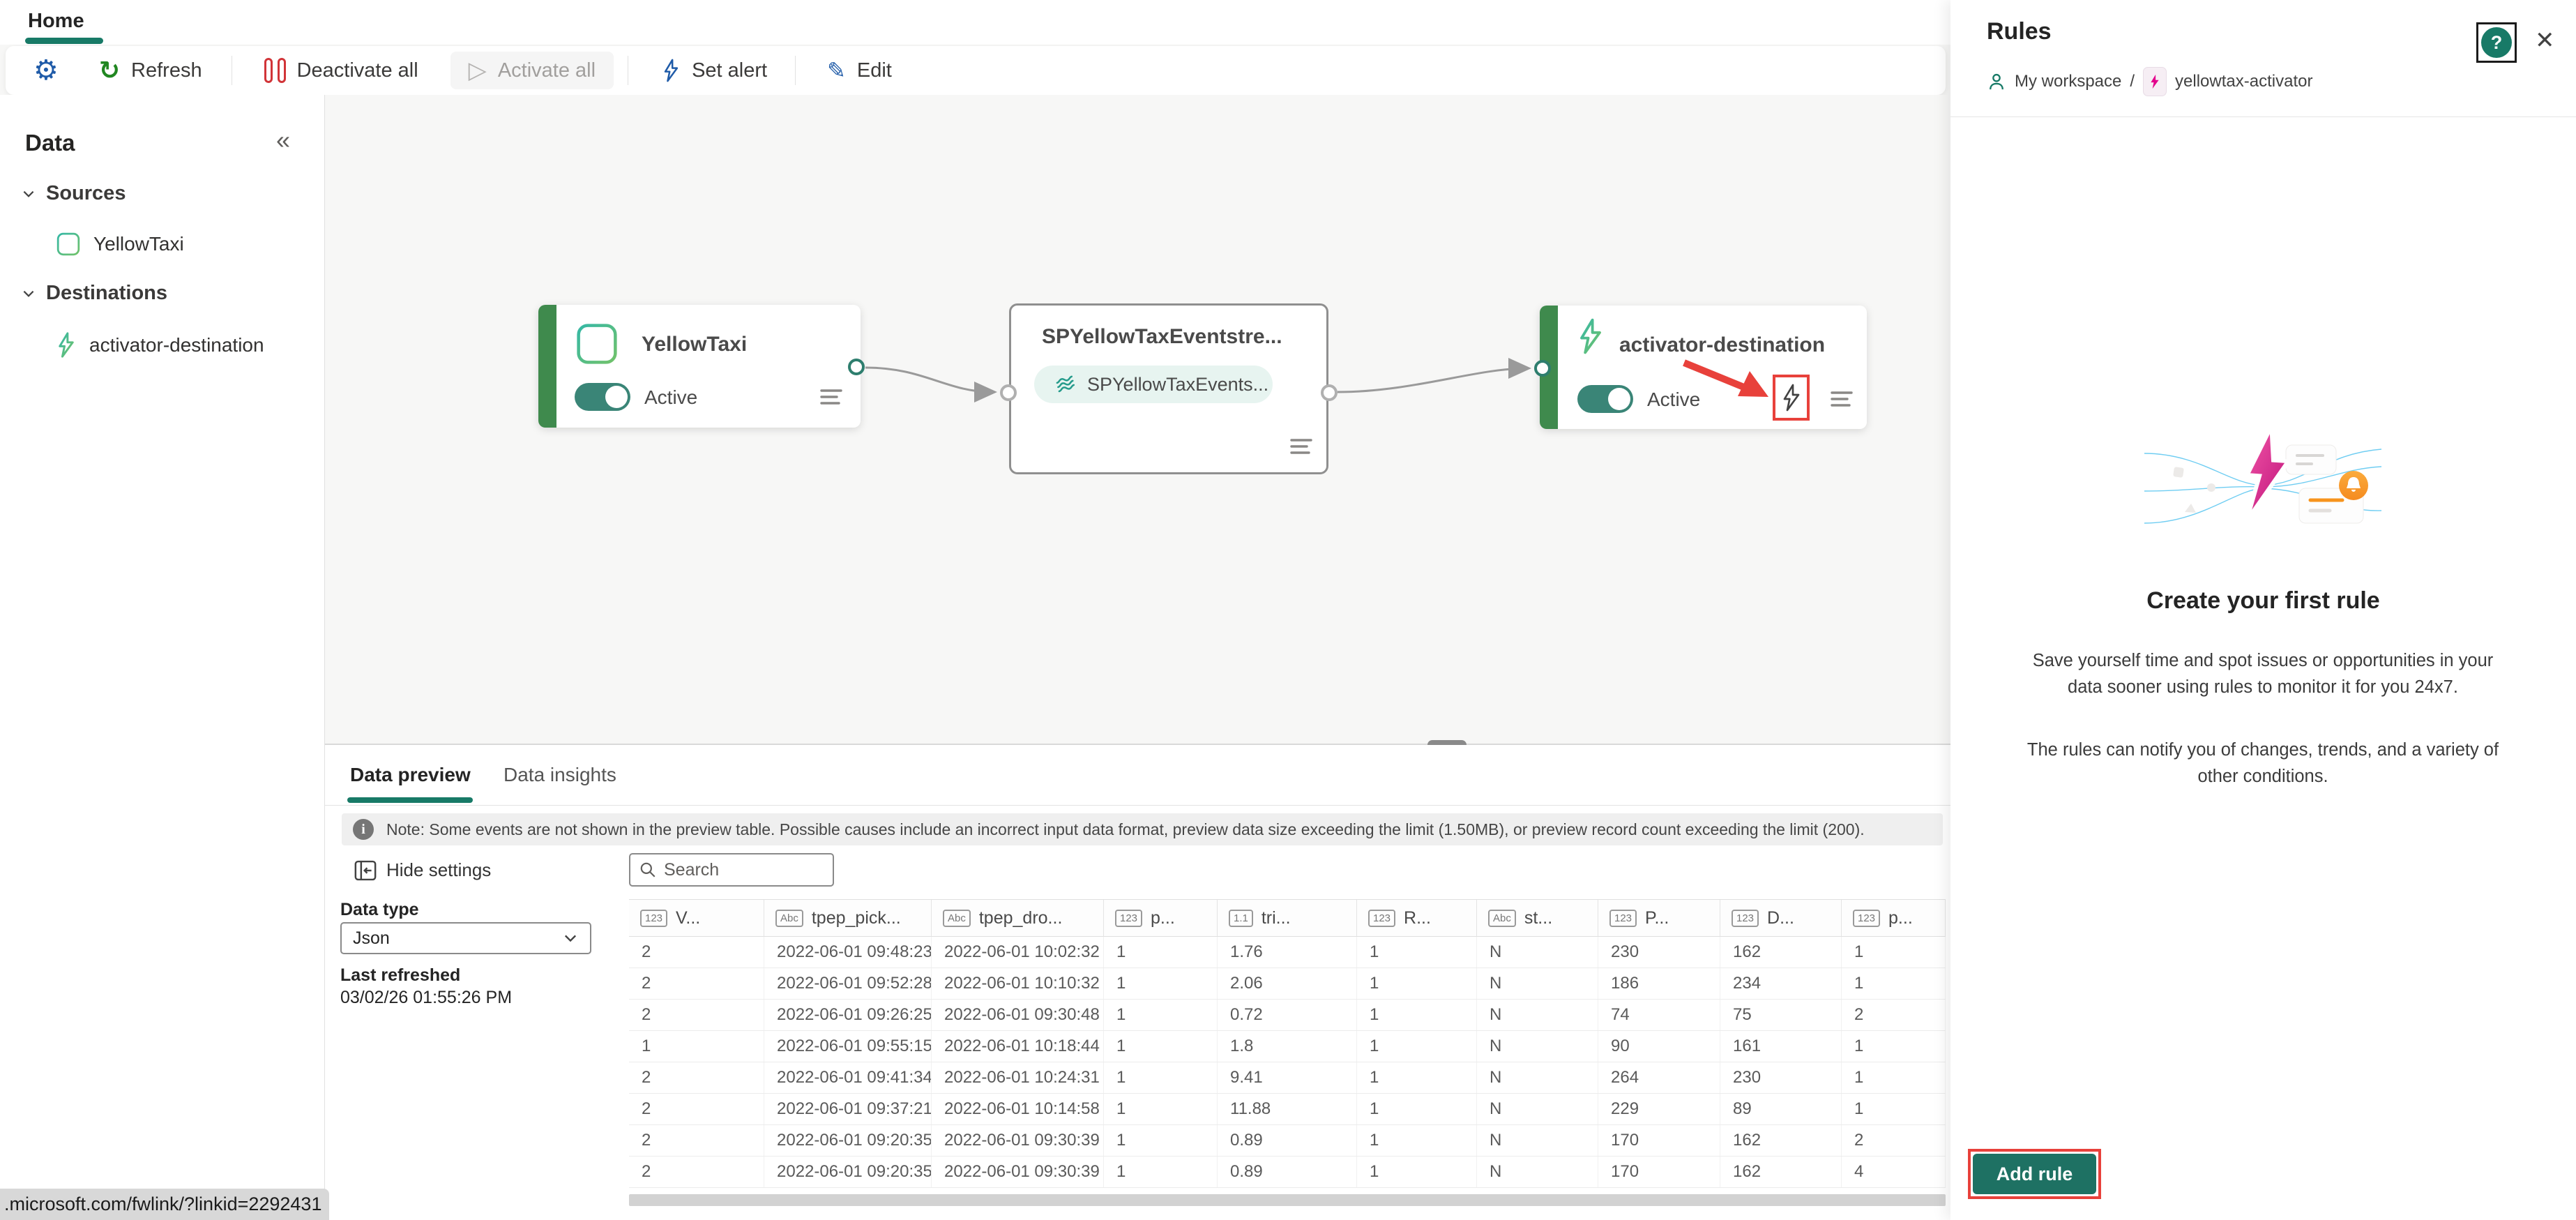 This screenshot has width=2576, height=1220. What do you see at coordinates (532, 70) in the screenshot?
I see `activate-all-button-disabled: ▷ Activate all` at bounding box center [532, 70].